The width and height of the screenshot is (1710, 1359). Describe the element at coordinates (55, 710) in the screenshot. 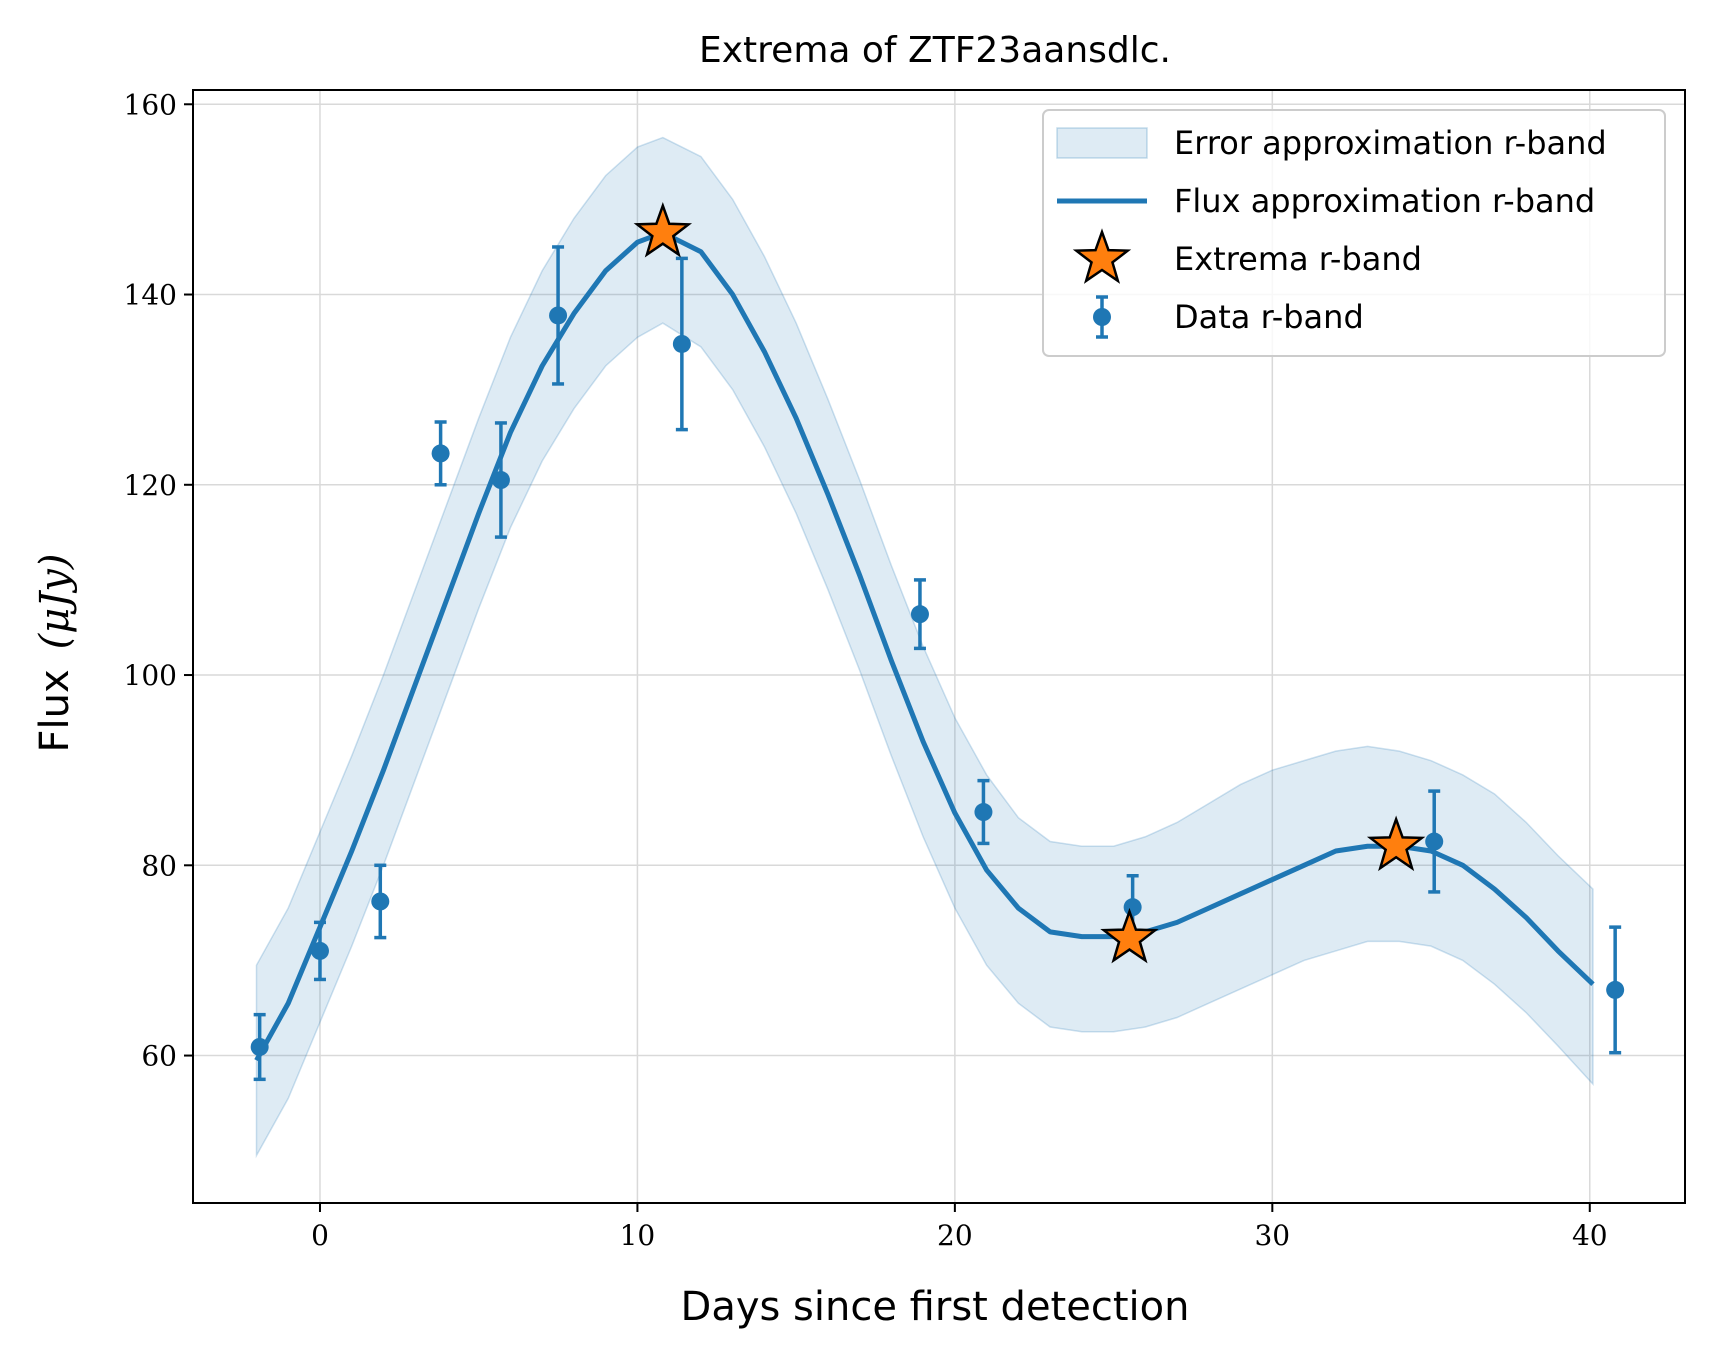

I see `y-axis-label-text: Flux` at that location.